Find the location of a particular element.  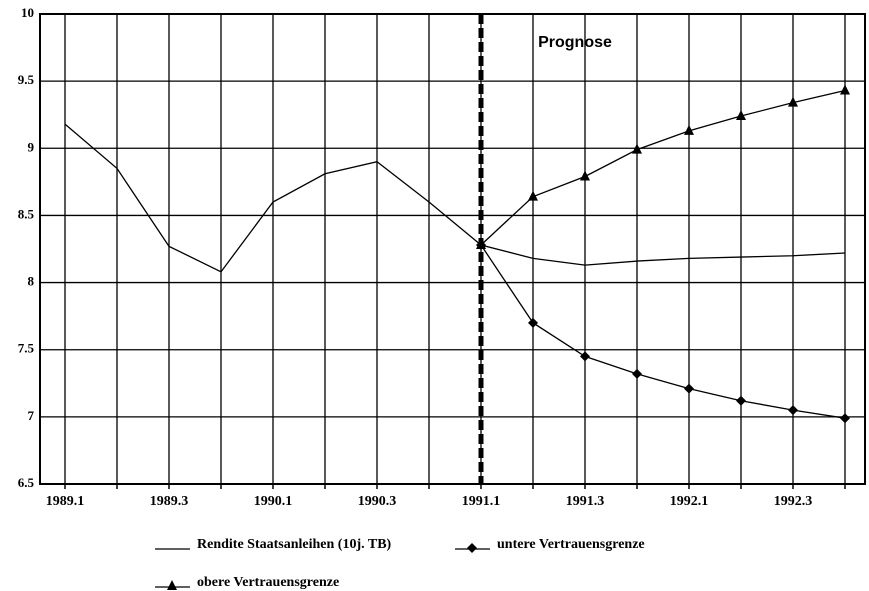

y-tick-label: 8 is located at coordinates (31, 281).